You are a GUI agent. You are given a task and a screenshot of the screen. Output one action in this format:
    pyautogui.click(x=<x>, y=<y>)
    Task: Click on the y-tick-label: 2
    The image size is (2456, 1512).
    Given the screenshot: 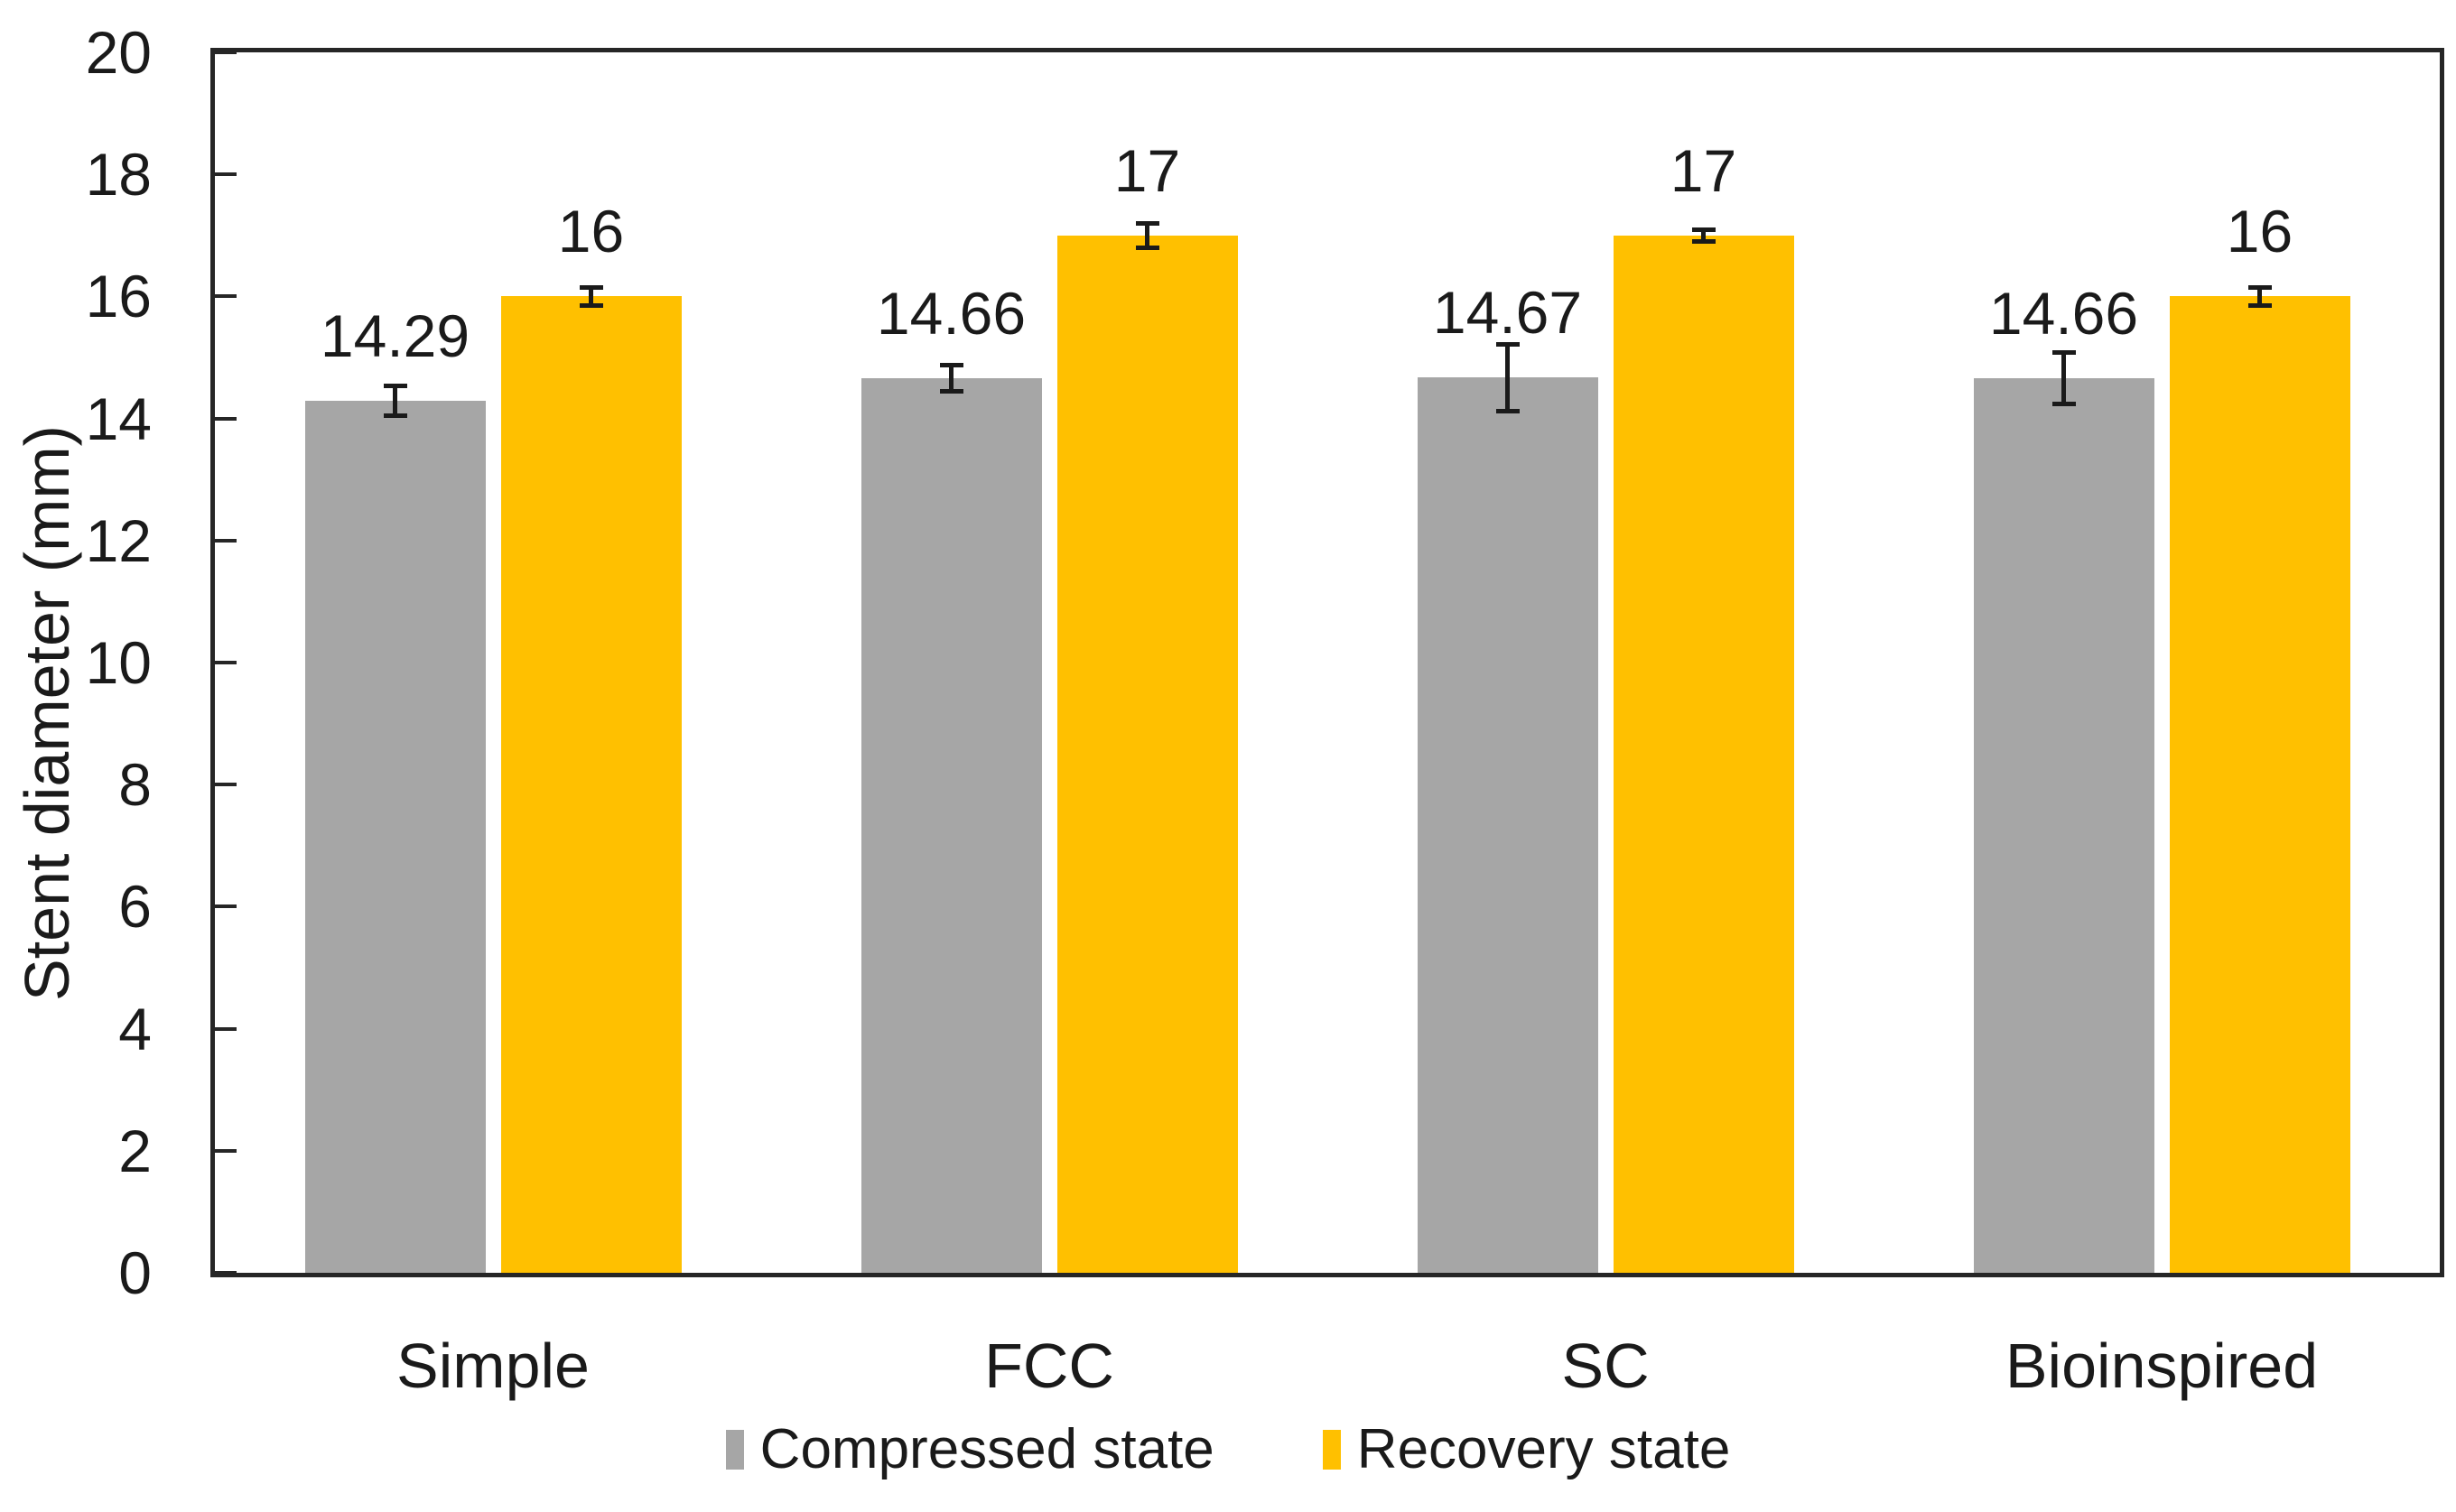 What is the action you would take?
    pyautogui.click(x=135, y=1150)
    